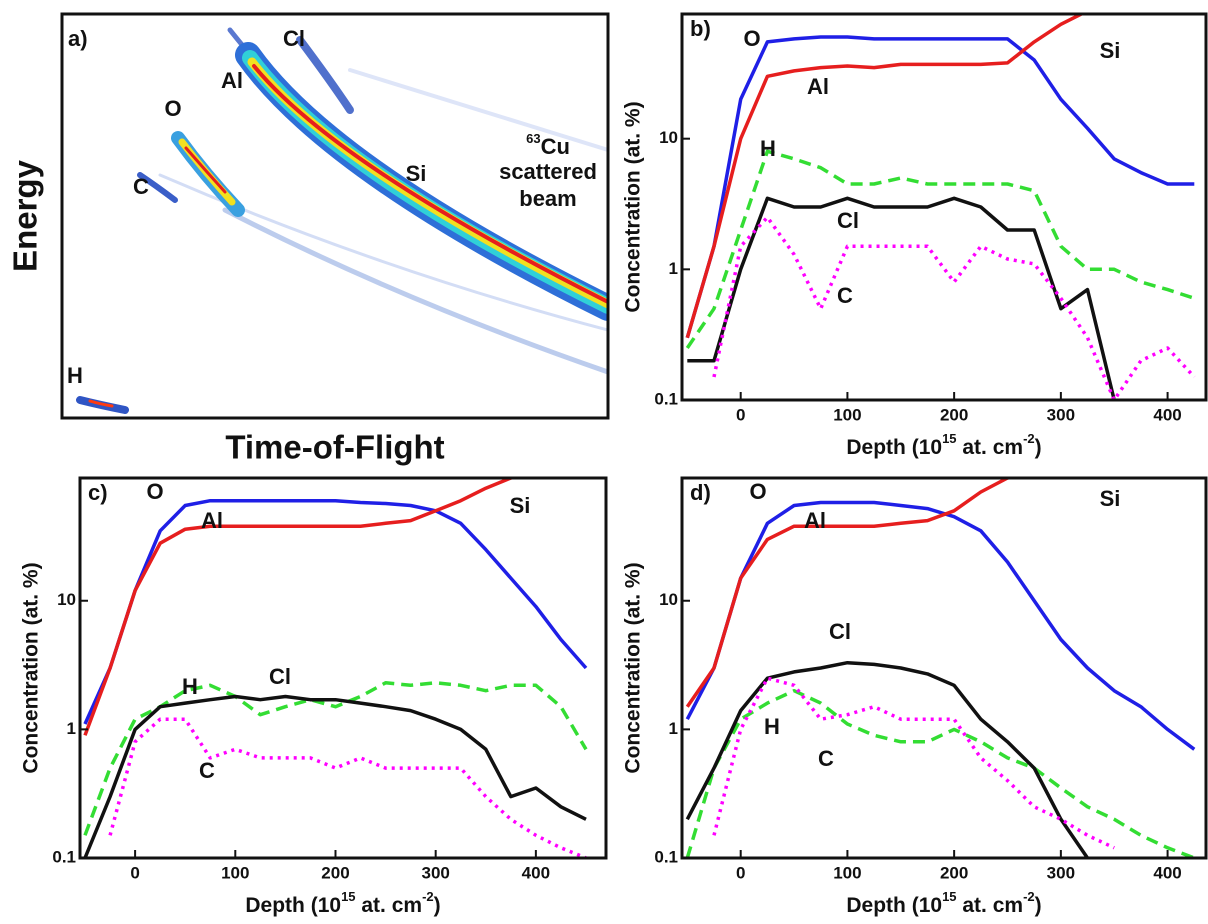 This screenshot has height=924, width=1208. Describe the element at coordinates (334, 447) in the screenshot. I see `x-axis-label: Time-of-Flight` at that location.